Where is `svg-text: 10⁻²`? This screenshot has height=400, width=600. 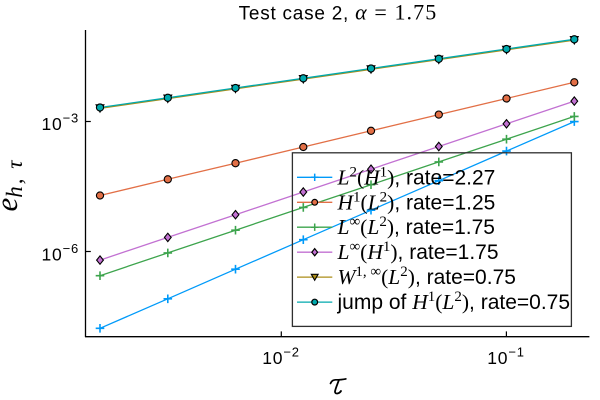
svg-text: 10⁻² is located at coordinates (281, 357).